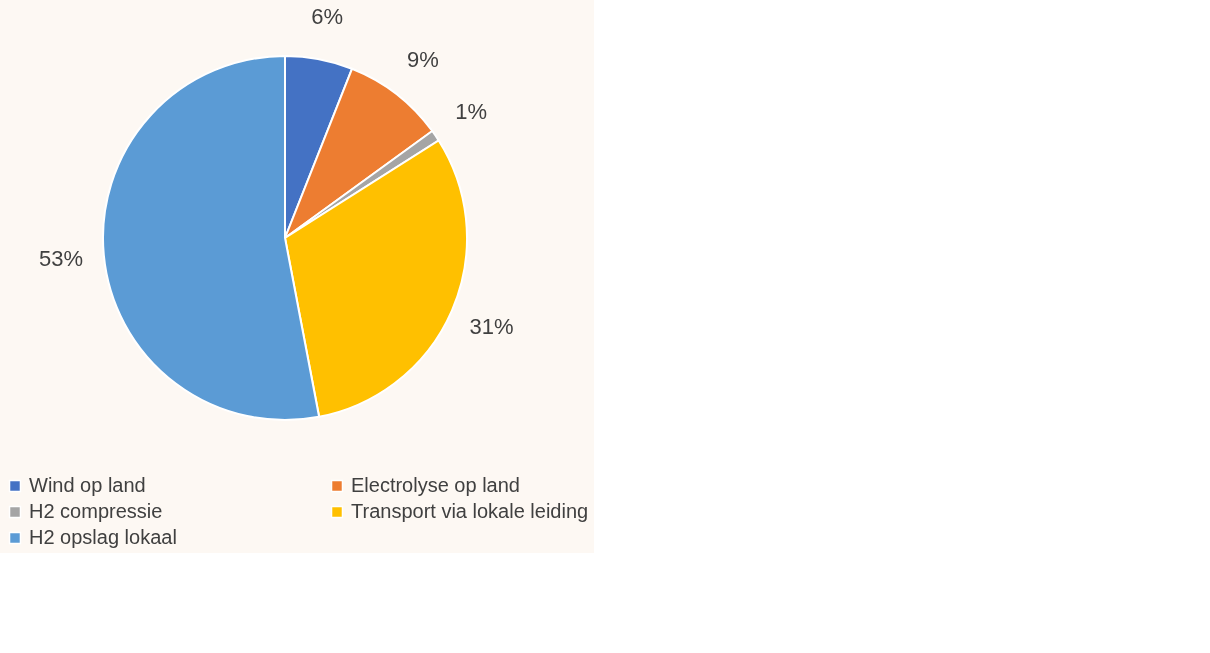 Image resolution: width=1210 pixels, height=653 pixels. Describe the element at coordinates (471, 111) in the screenshot. I see `data-label: 1%` at that location.